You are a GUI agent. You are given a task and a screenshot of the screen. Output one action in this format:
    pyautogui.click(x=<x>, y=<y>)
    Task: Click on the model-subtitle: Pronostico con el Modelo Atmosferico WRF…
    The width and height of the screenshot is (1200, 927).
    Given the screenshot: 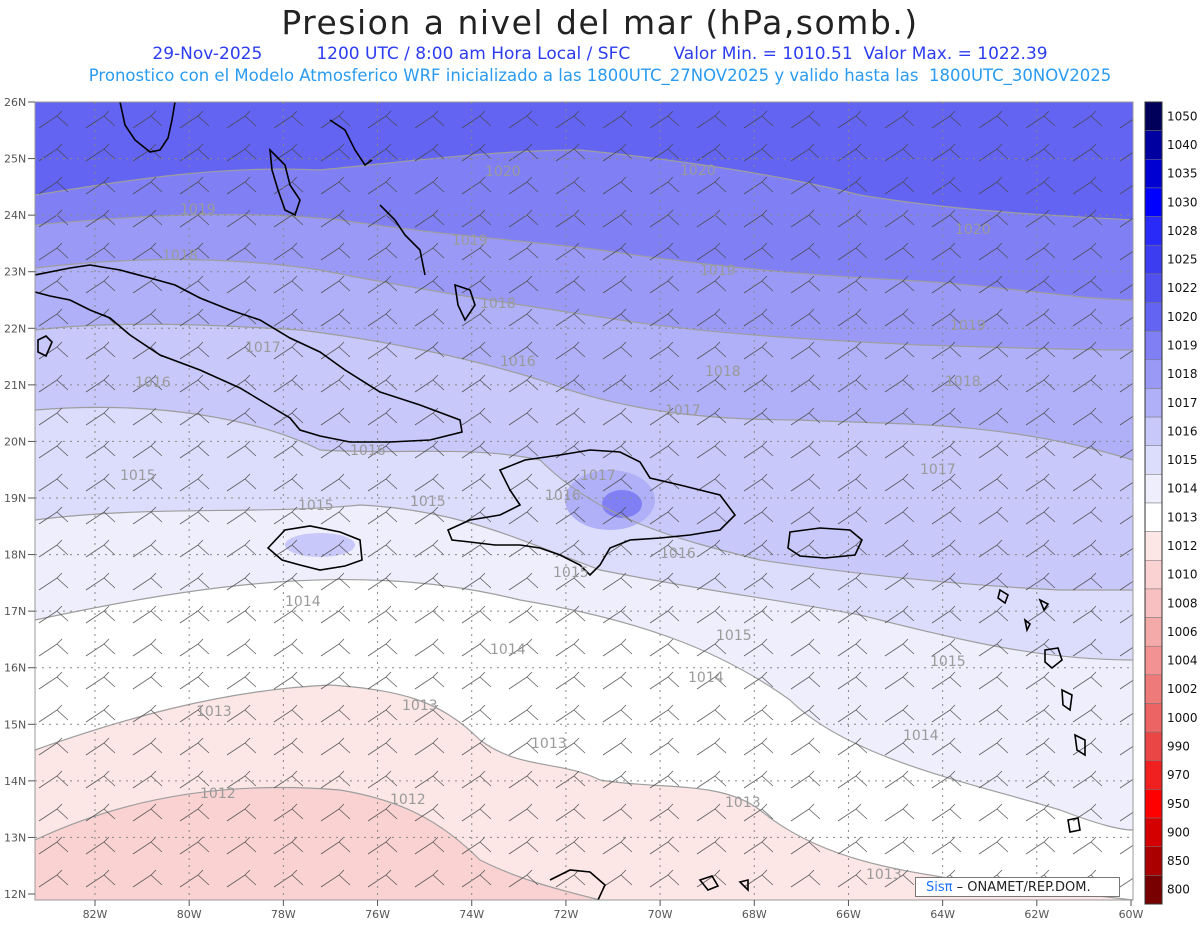 What is the action you would take?
    pyautogui.click(x=600, y=75)
    